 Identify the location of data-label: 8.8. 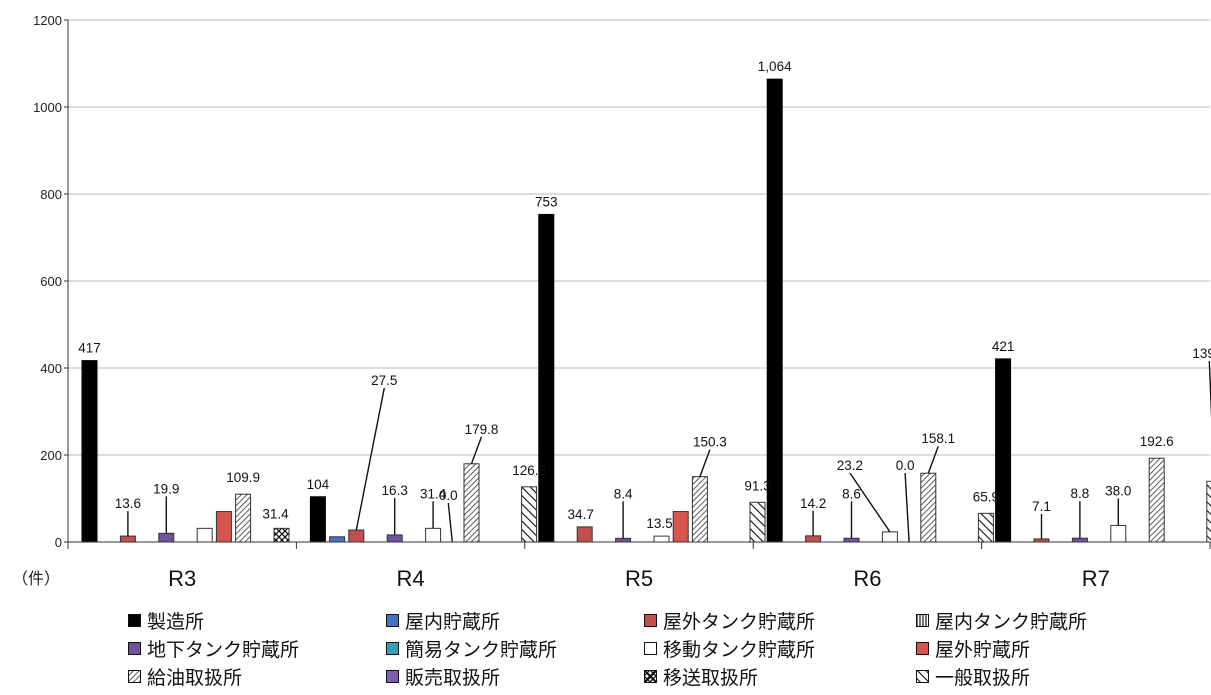
(1080, 493).